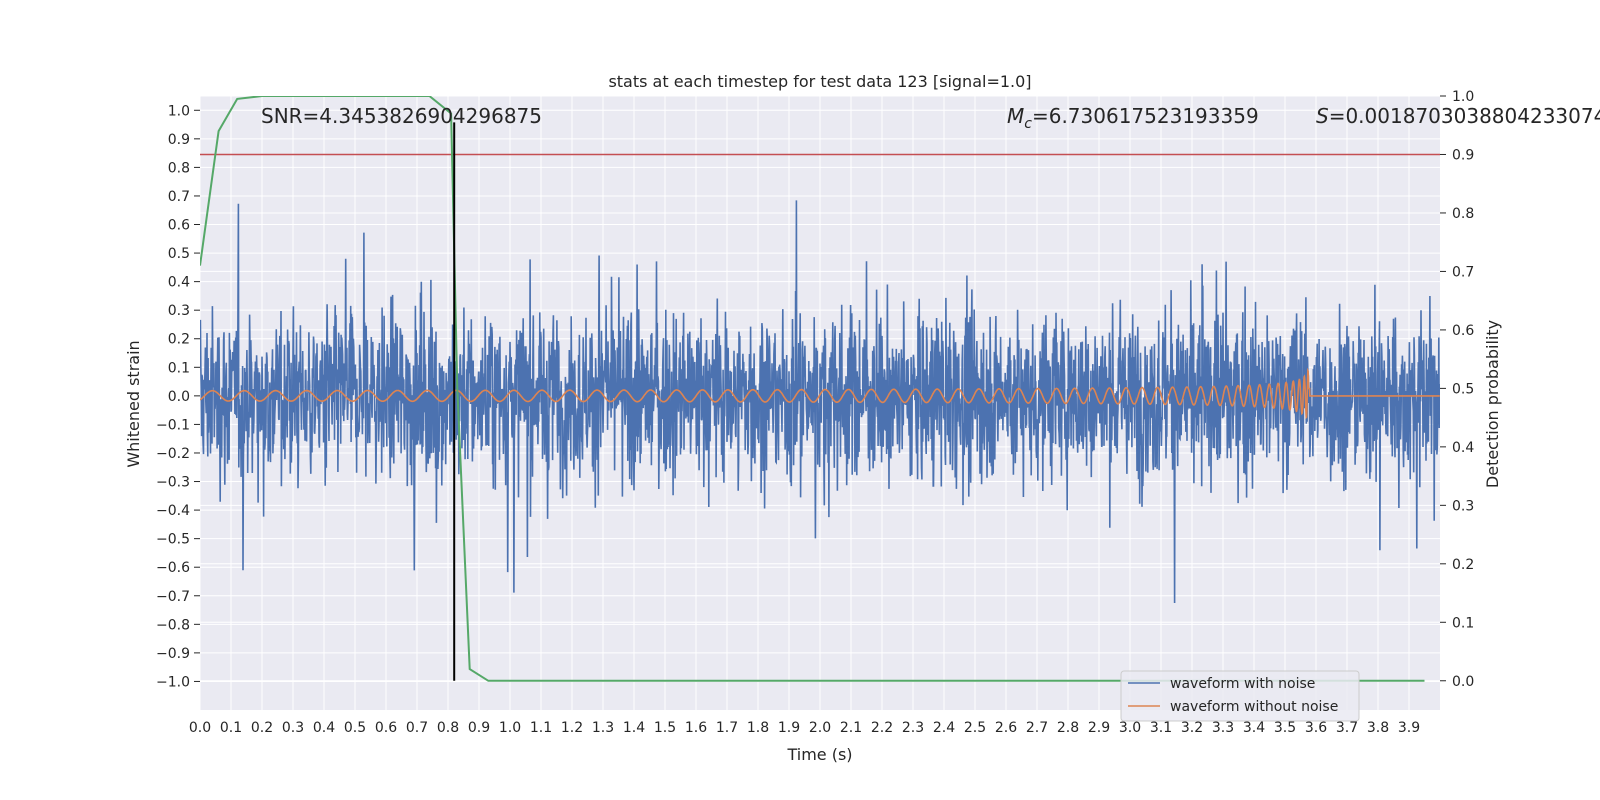 The height and width of the screenshot is (800, 1600). I want to click on y-tick-label: −0.8, so click(173, 625).